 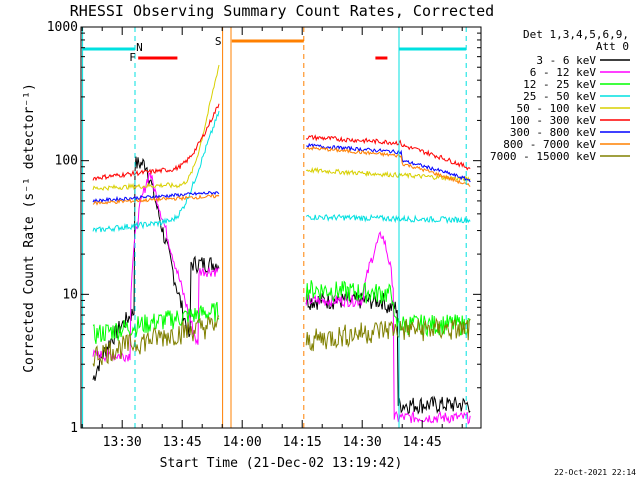 I want to click on legend-header-att: Att 0, so click(x=612, y=46).